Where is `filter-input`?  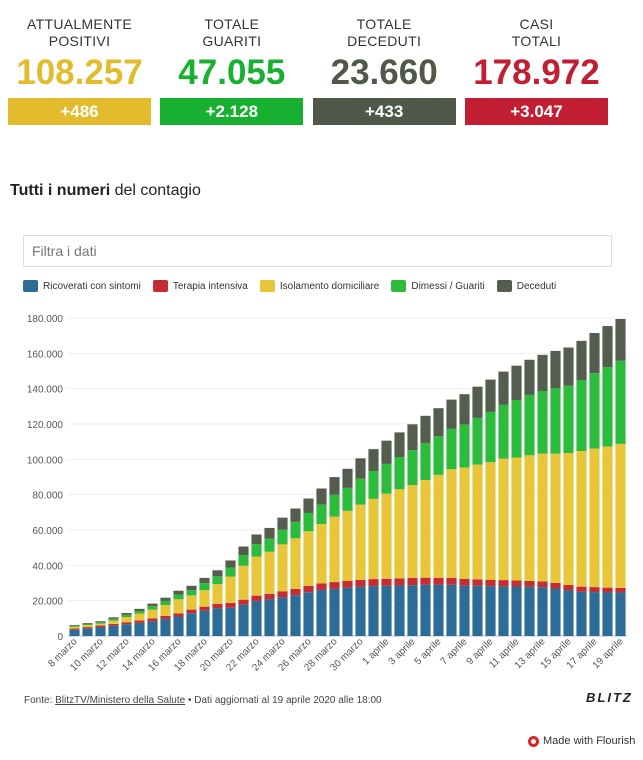
filter-input is located at coordinates (317, 251).